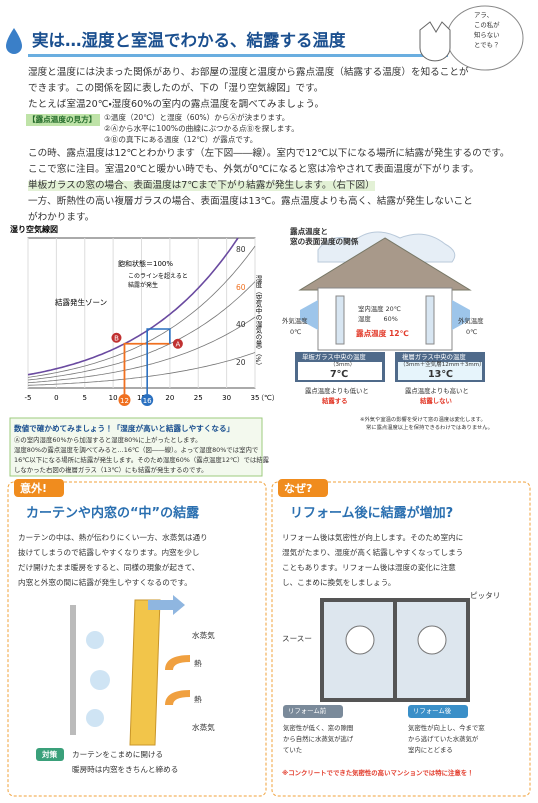  Describe the element at coordinates (113, 513) in the screenshot. I see `section-heading: カーテンや内窓の“中”の結露` at that location.